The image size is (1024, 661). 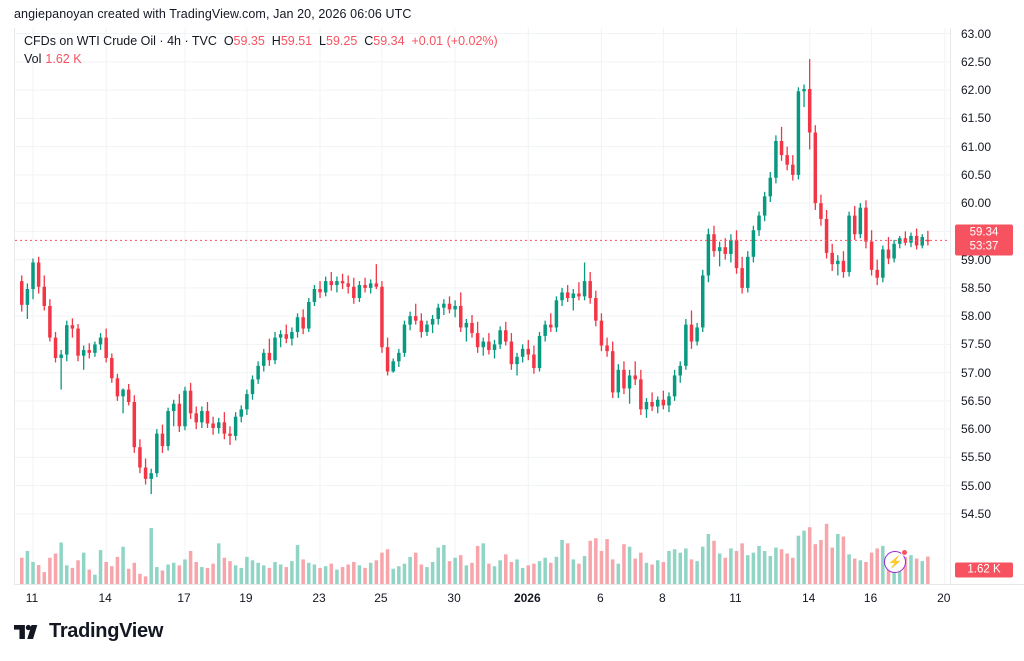 I want to click on tradingview-logo-icon, so click(x=26, y=631).